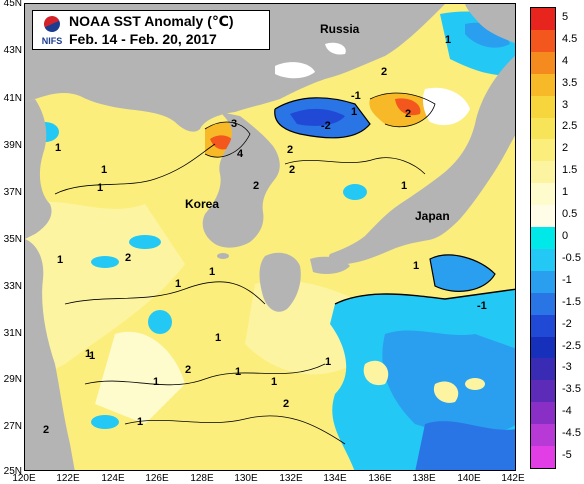 The height and width of the screenshot is (484, 584). Describe the element at coordinates (246, 478) in the screenshot. I see `lon-label-130e: 130E` at that location.